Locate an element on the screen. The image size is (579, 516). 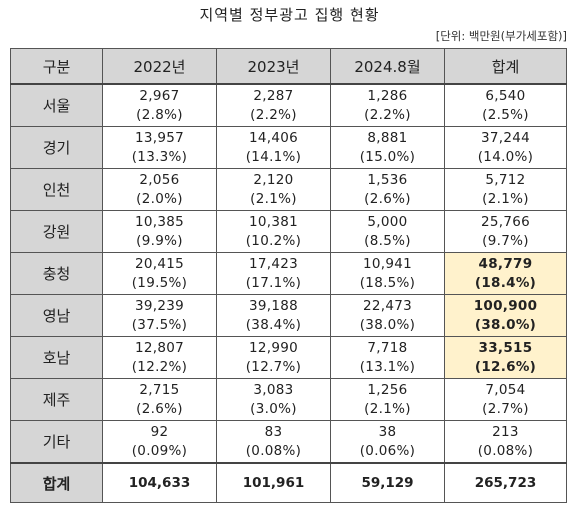
total-cell: 213 (0.08%) is located at coordinates (505, 442).